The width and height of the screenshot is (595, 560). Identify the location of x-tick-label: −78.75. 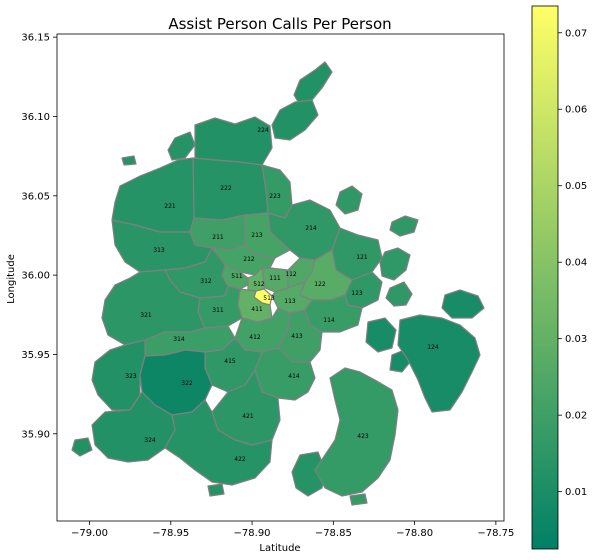
(495, 533).